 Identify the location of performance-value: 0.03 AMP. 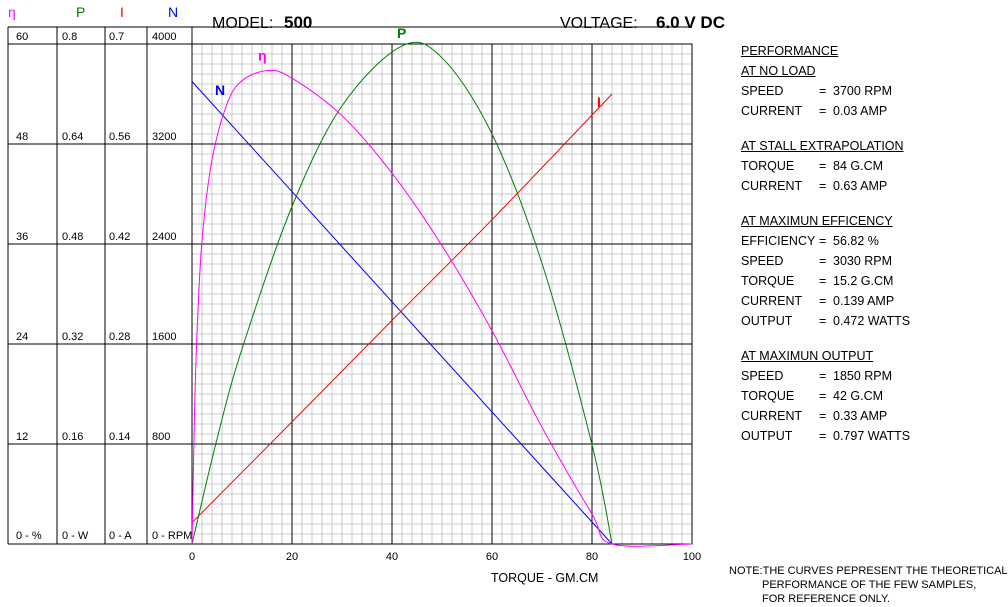
(860, 111).